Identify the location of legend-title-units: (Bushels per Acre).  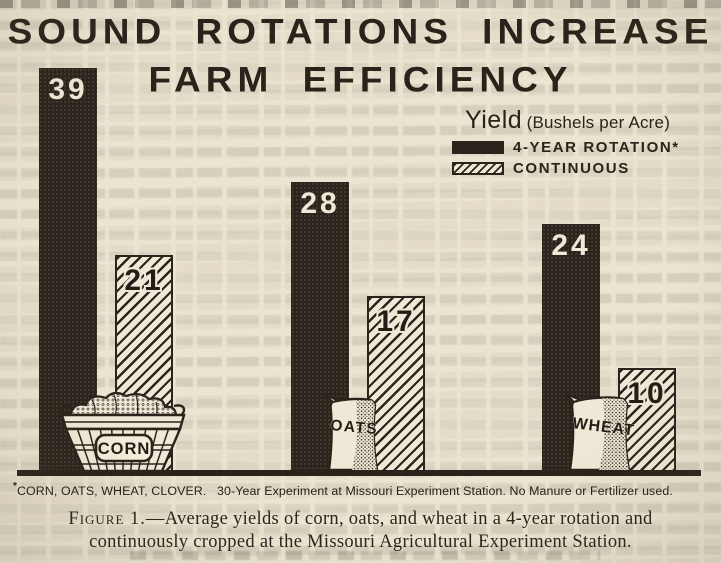
(598, 122).